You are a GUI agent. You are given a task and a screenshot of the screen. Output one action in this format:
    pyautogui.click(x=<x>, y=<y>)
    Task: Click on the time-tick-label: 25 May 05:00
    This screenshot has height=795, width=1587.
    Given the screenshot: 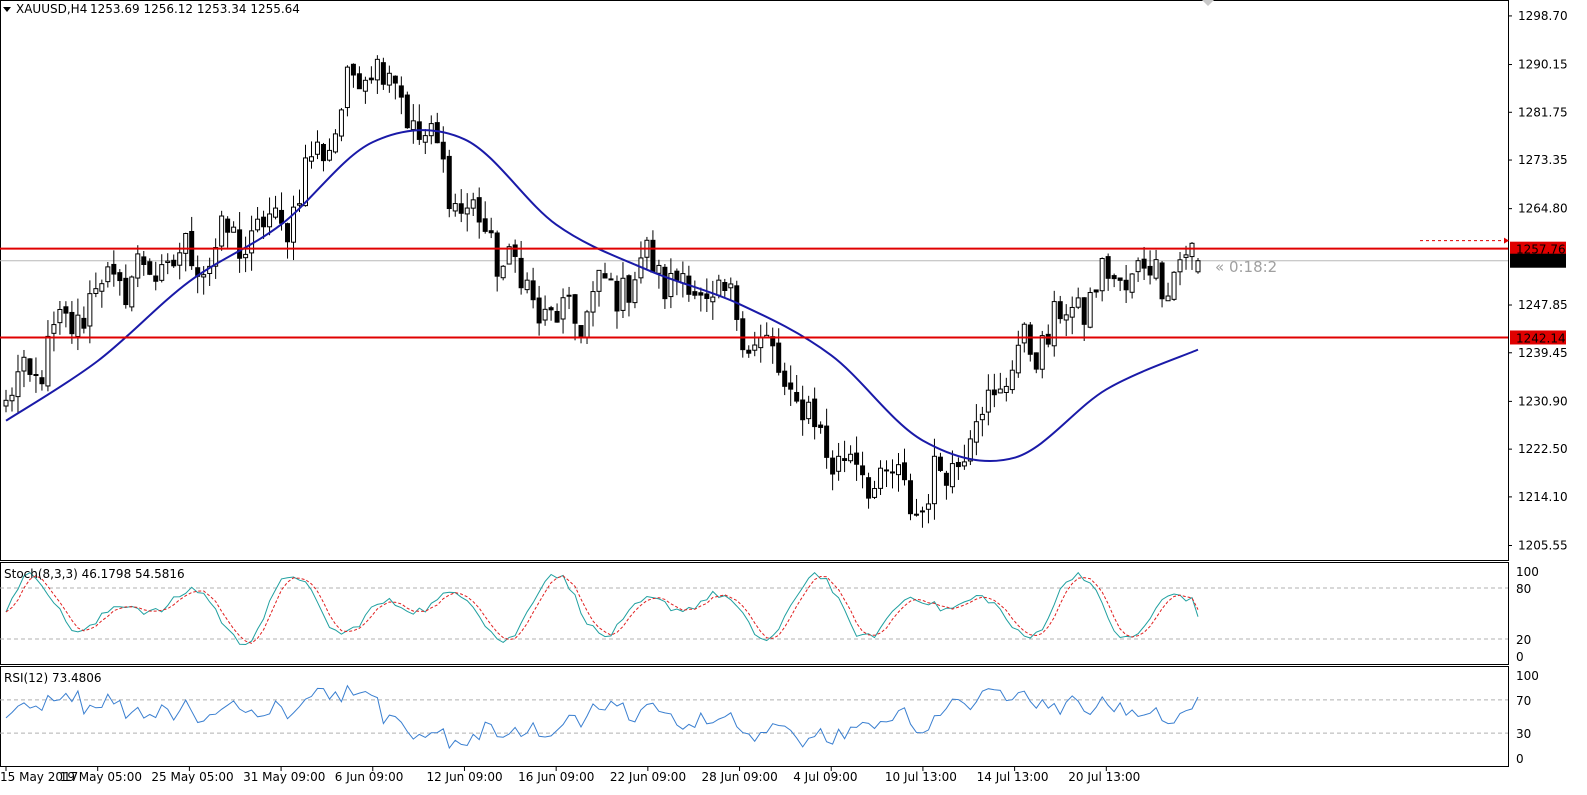 What is the action you would take?
    pyautogui.click(x=192, y=777)
    